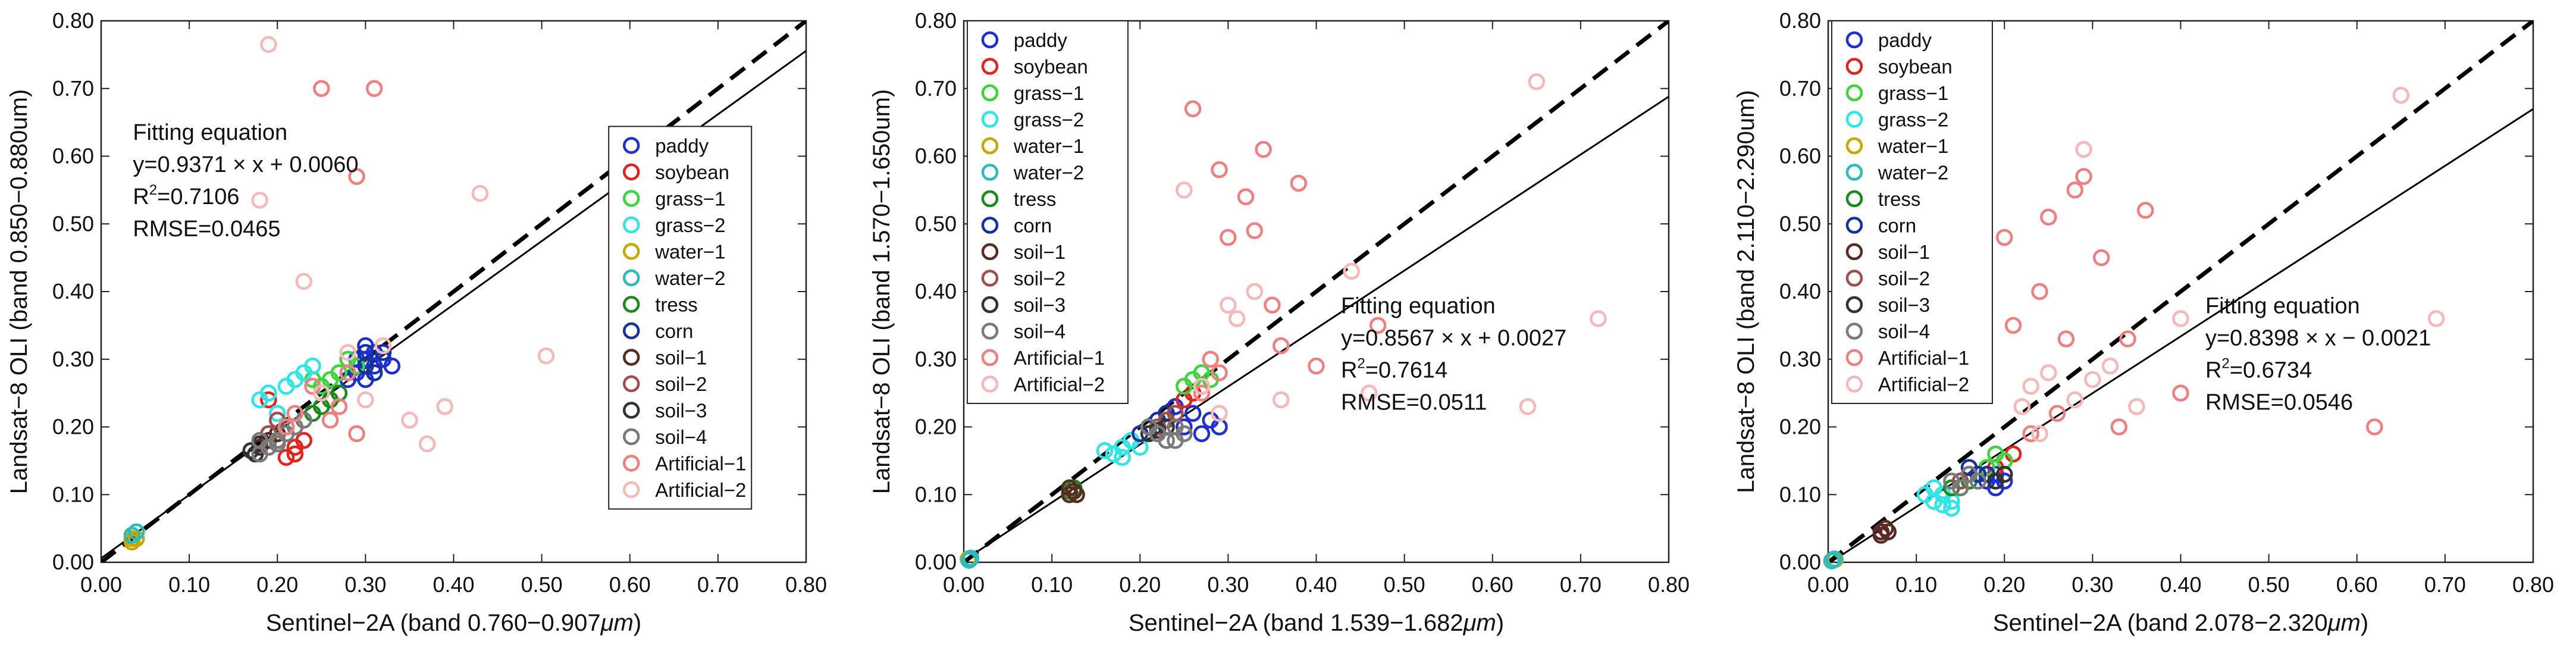  What do you see at coordinates (277, 584) in the screenshot?
I see `x-tick-label: 0.20` at bounding box center [277, 584].